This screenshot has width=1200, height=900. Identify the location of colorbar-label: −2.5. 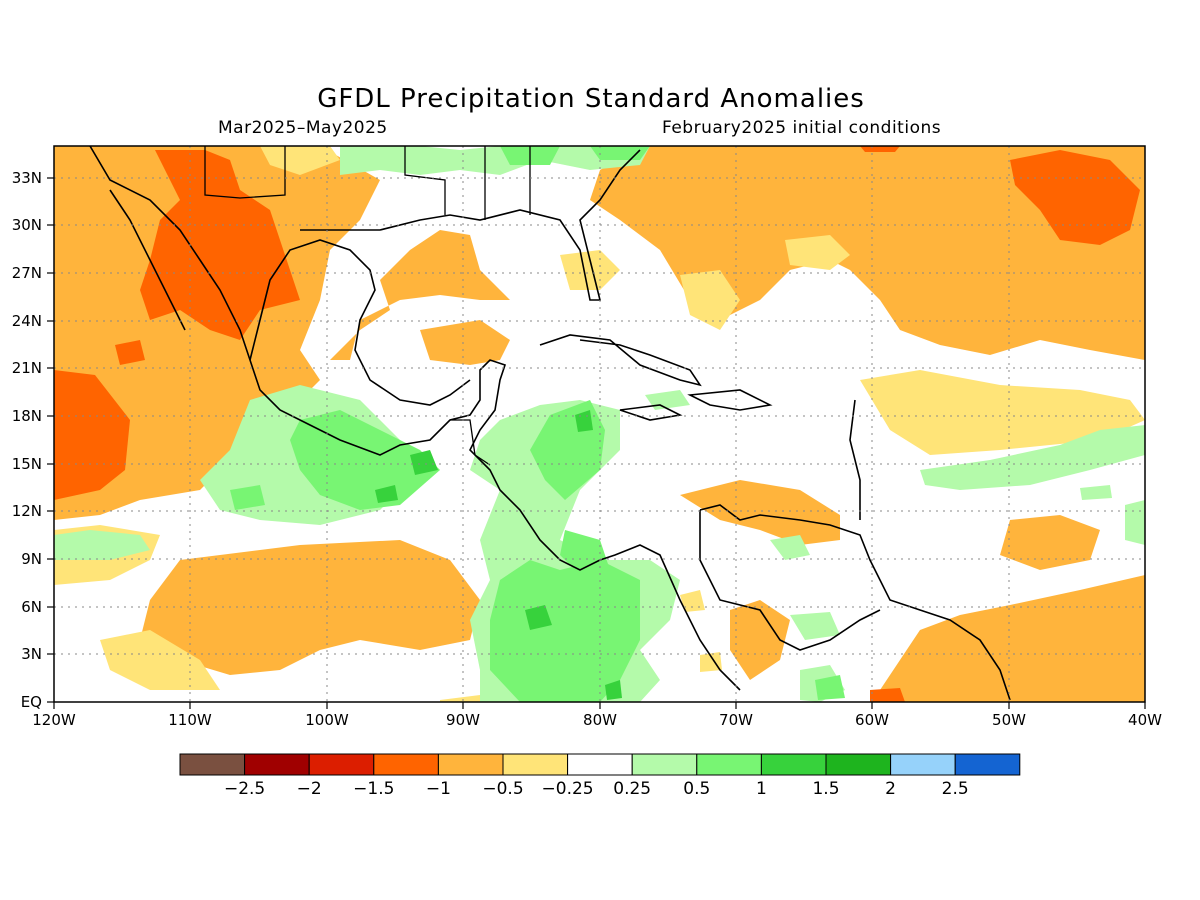
(244, 789).